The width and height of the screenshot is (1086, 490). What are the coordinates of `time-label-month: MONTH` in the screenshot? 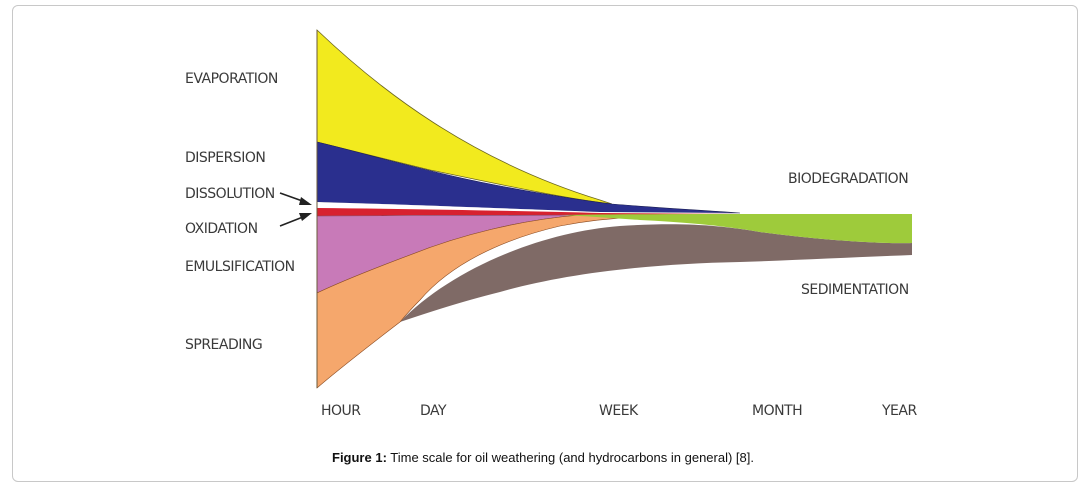 It's located at (777, 411).